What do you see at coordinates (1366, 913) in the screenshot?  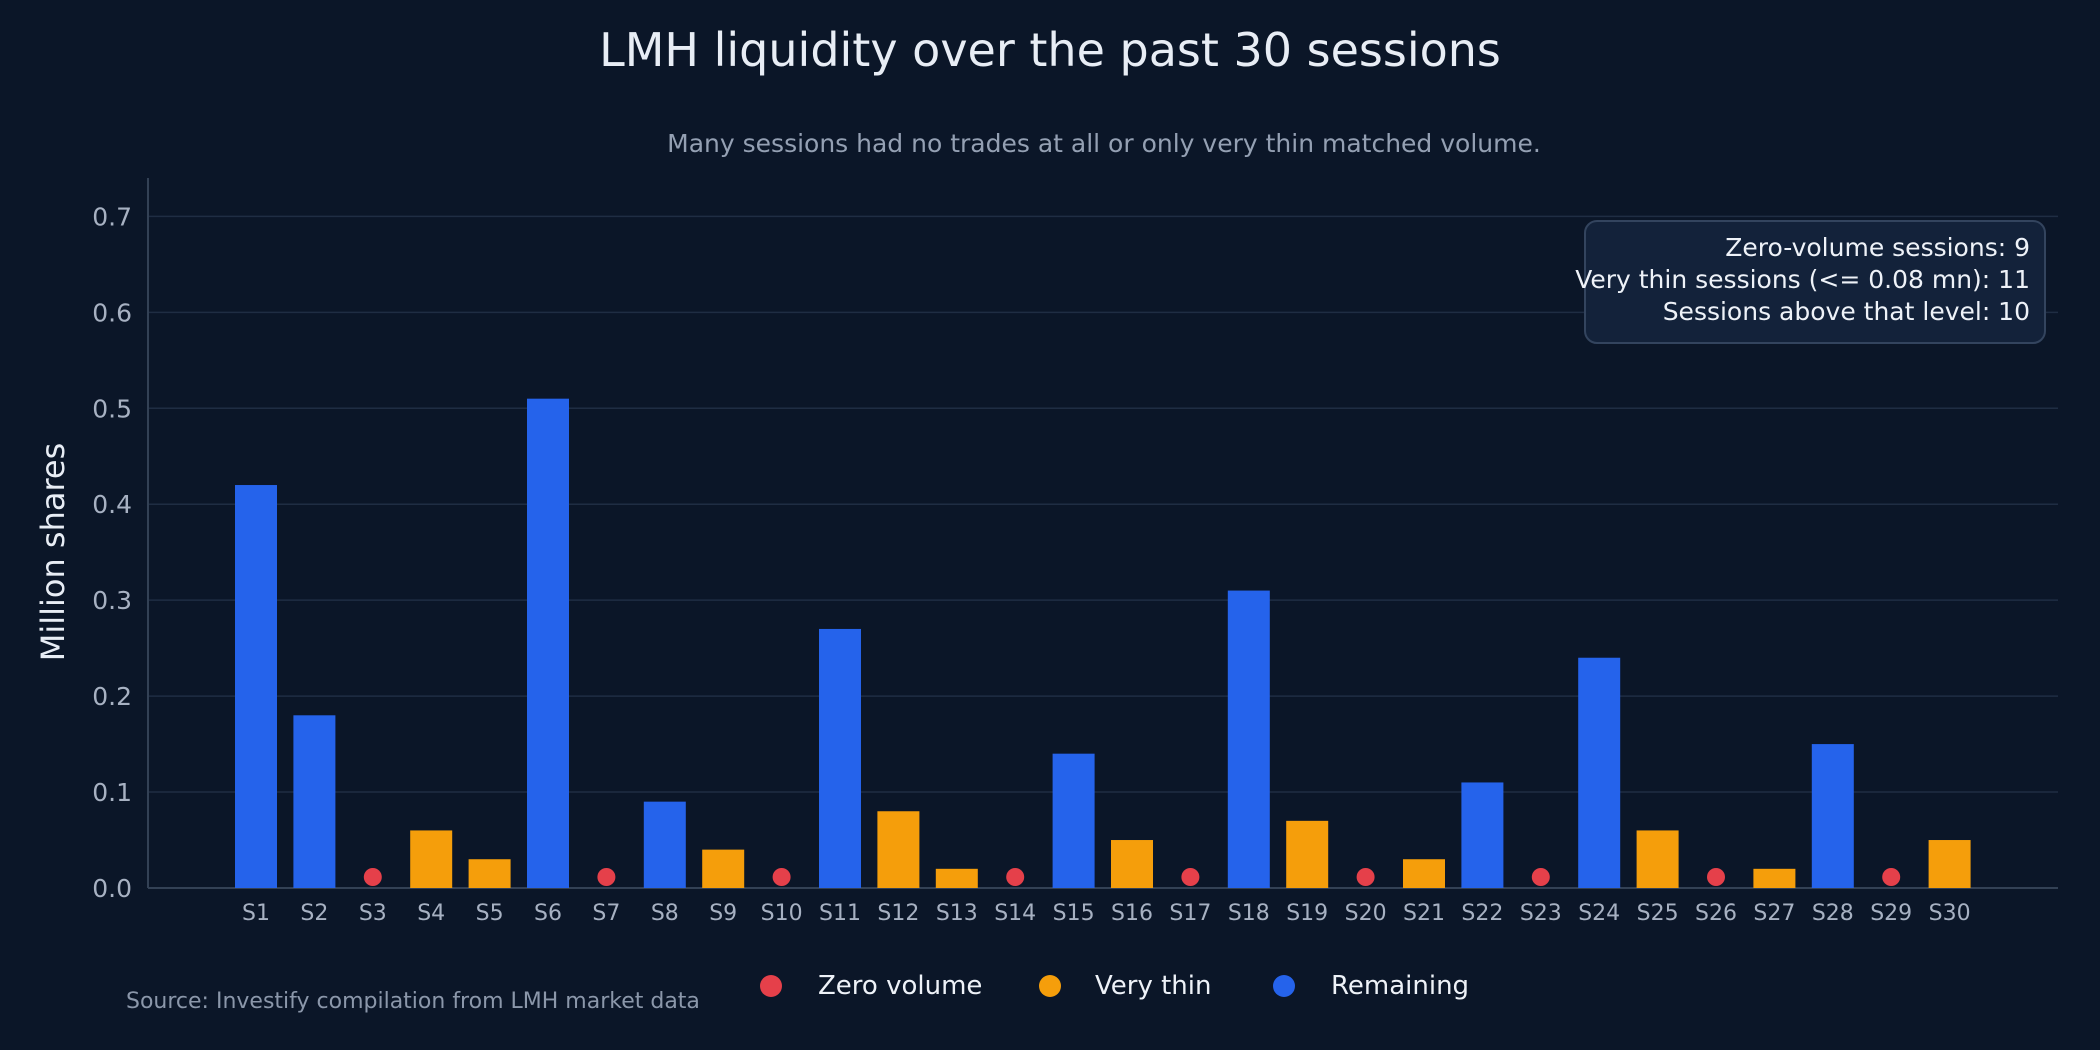 I see `x-tick-label: S20` at bounding box center [1366, 913].